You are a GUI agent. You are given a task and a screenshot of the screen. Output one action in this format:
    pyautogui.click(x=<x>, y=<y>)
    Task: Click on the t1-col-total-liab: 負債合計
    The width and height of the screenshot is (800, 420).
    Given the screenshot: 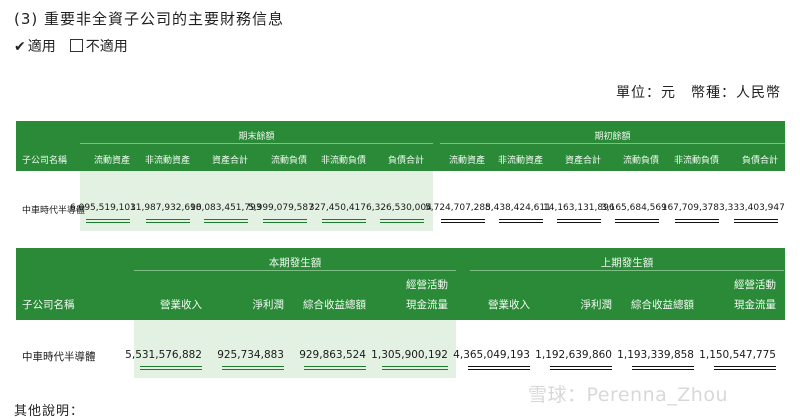 What is the action you would take?
    pyautogui.click(x=405, y=161)
    